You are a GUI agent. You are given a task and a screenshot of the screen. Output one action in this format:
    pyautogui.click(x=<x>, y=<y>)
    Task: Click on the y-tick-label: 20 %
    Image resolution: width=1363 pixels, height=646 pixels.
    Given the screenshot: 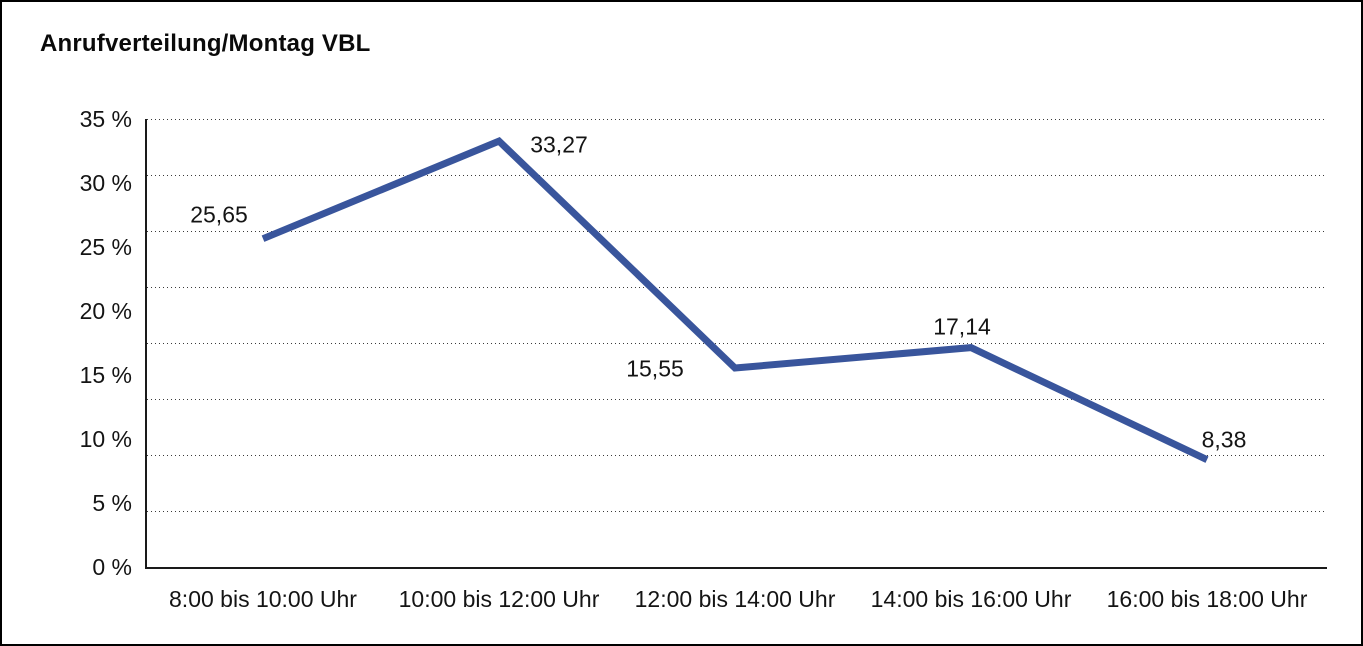 What is the action you would take?
    pyautogui.click(x=105, y=311)
    